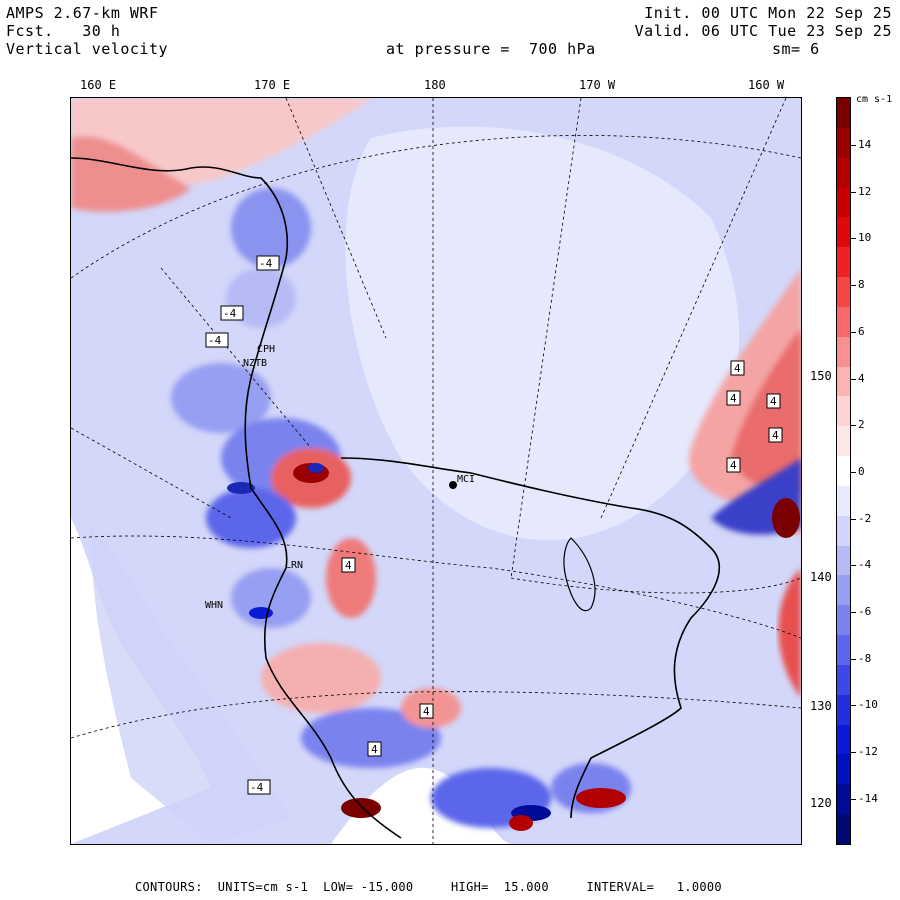  I want to click on colorbar-label: 6, so click(861, 331).